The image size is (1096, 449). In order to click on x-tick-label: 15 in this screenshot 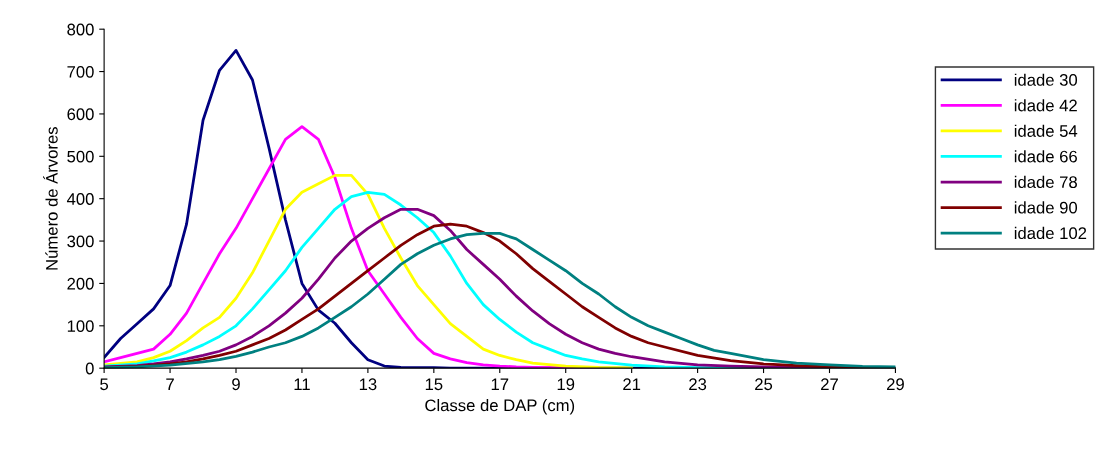, I will do `click(434, 384)`.